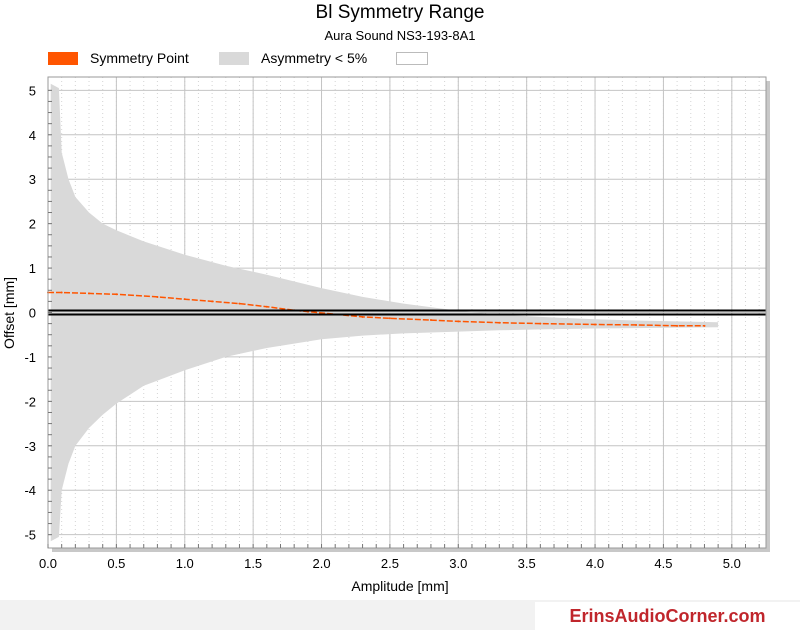  What do you see at coordinates (663, 563) in the screenshot?
I see `x-tick-label: 4.5` at bounding box center [663, 563].